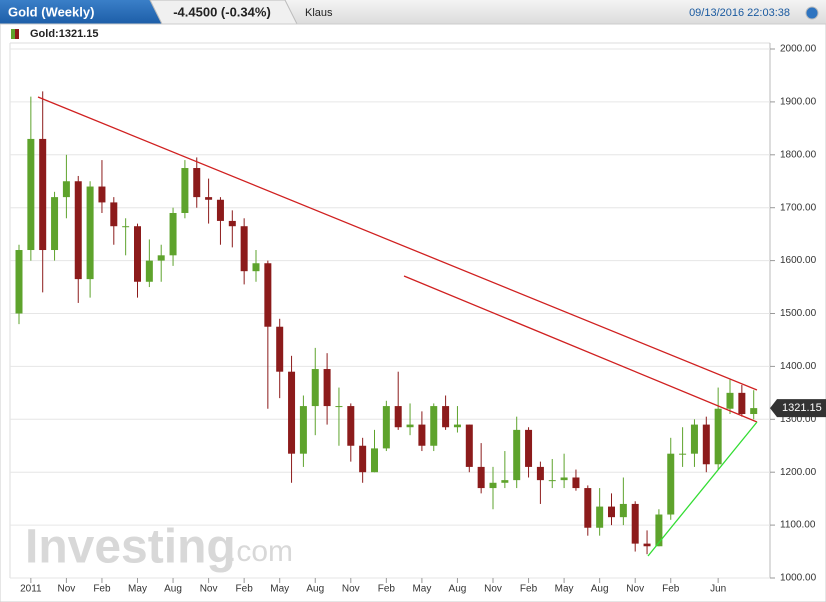 This screenshot has height=602, width=826. What do you see at coordinates (319, 13) in the screenshot?
I see `header-user: Klaus` at bounding box center [319, 13].